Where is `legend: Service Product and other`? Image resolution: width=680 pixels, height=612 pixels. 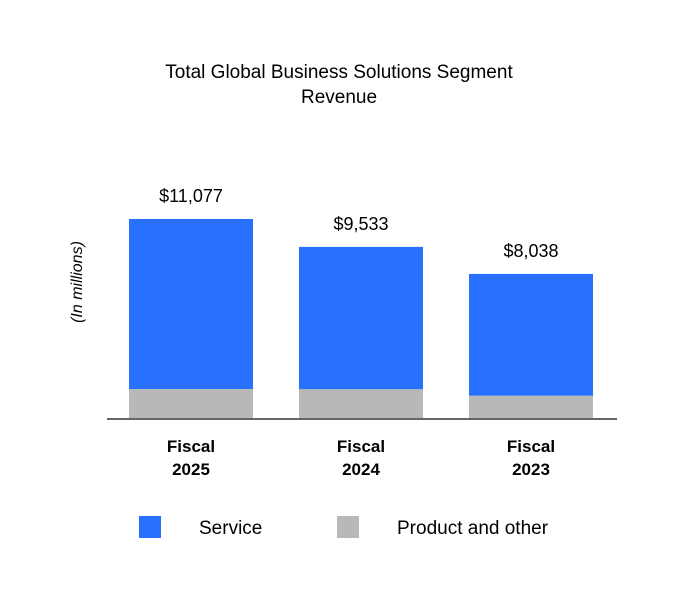
legend: Service Product and other is located at coordinates (344, 527).